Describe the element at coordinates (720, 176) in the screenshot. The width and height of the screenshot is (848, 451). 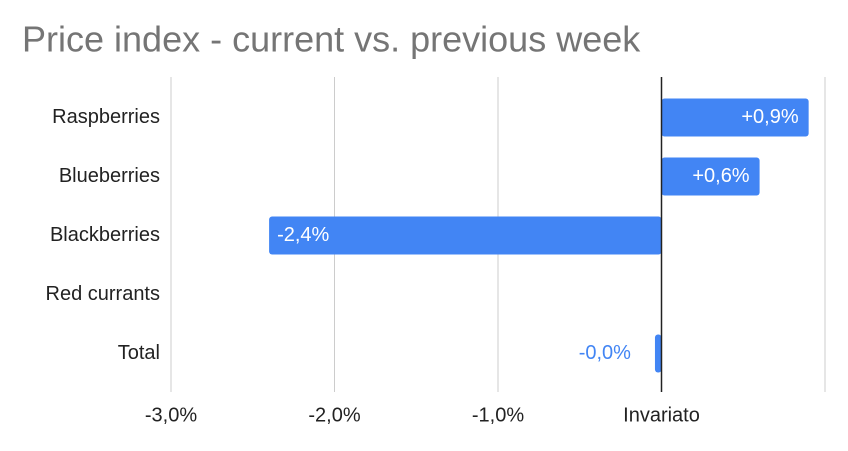
I see `value-label: +0,6%` at that location.